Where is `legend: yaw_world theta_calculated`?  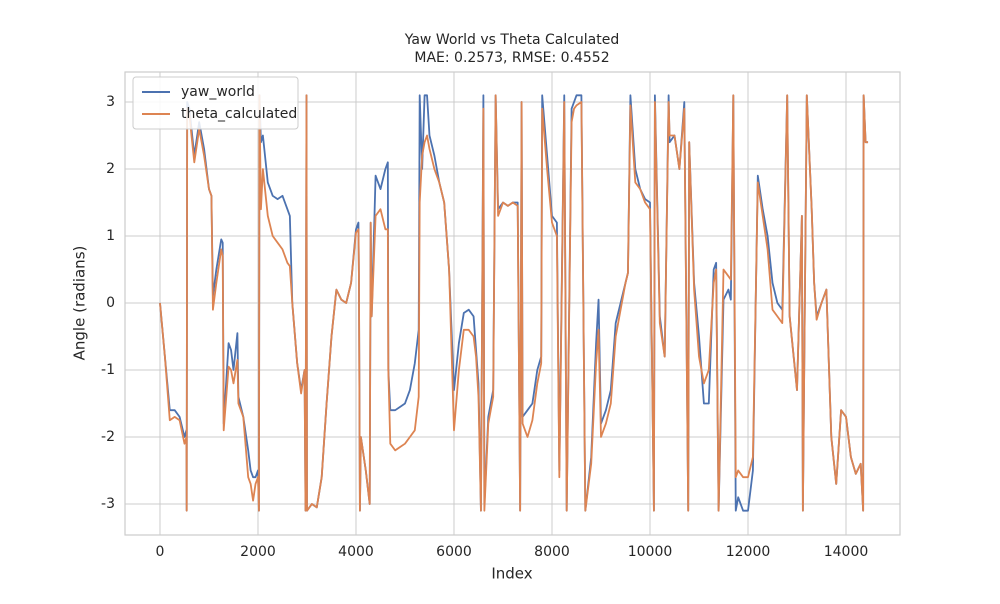
legend: yaw_world theta_calculated is located at coordinates (215, 103).